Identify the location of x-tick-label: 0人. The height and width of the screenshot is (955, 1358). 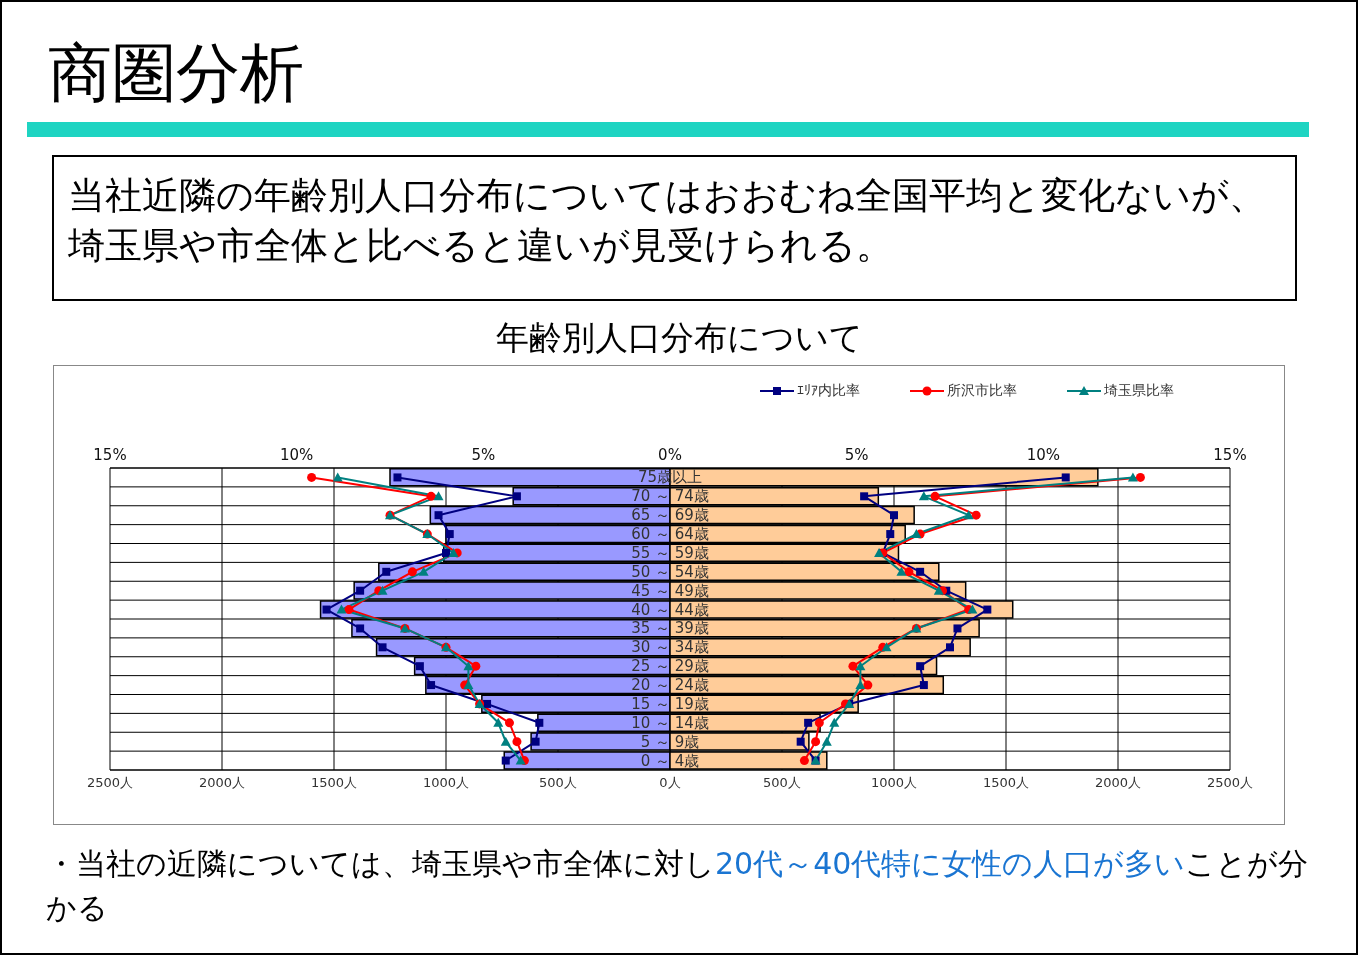
(670, 783).